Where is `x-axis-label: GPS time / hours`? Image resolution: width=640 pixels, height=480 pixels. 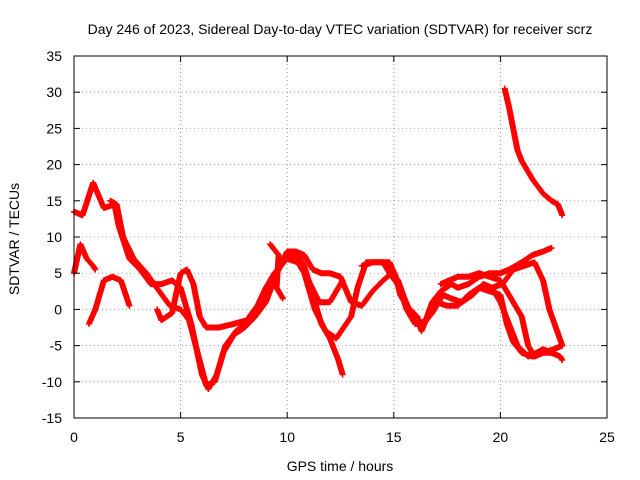
x-axis-label: GPS time / hours is located at coordinates (340, 466).